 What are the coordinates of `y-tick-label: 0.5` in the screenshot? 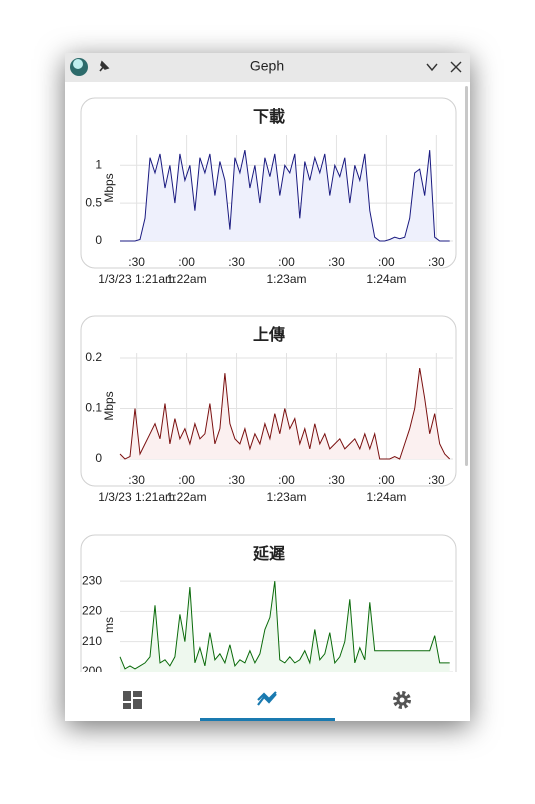 It's located at (93, 202).